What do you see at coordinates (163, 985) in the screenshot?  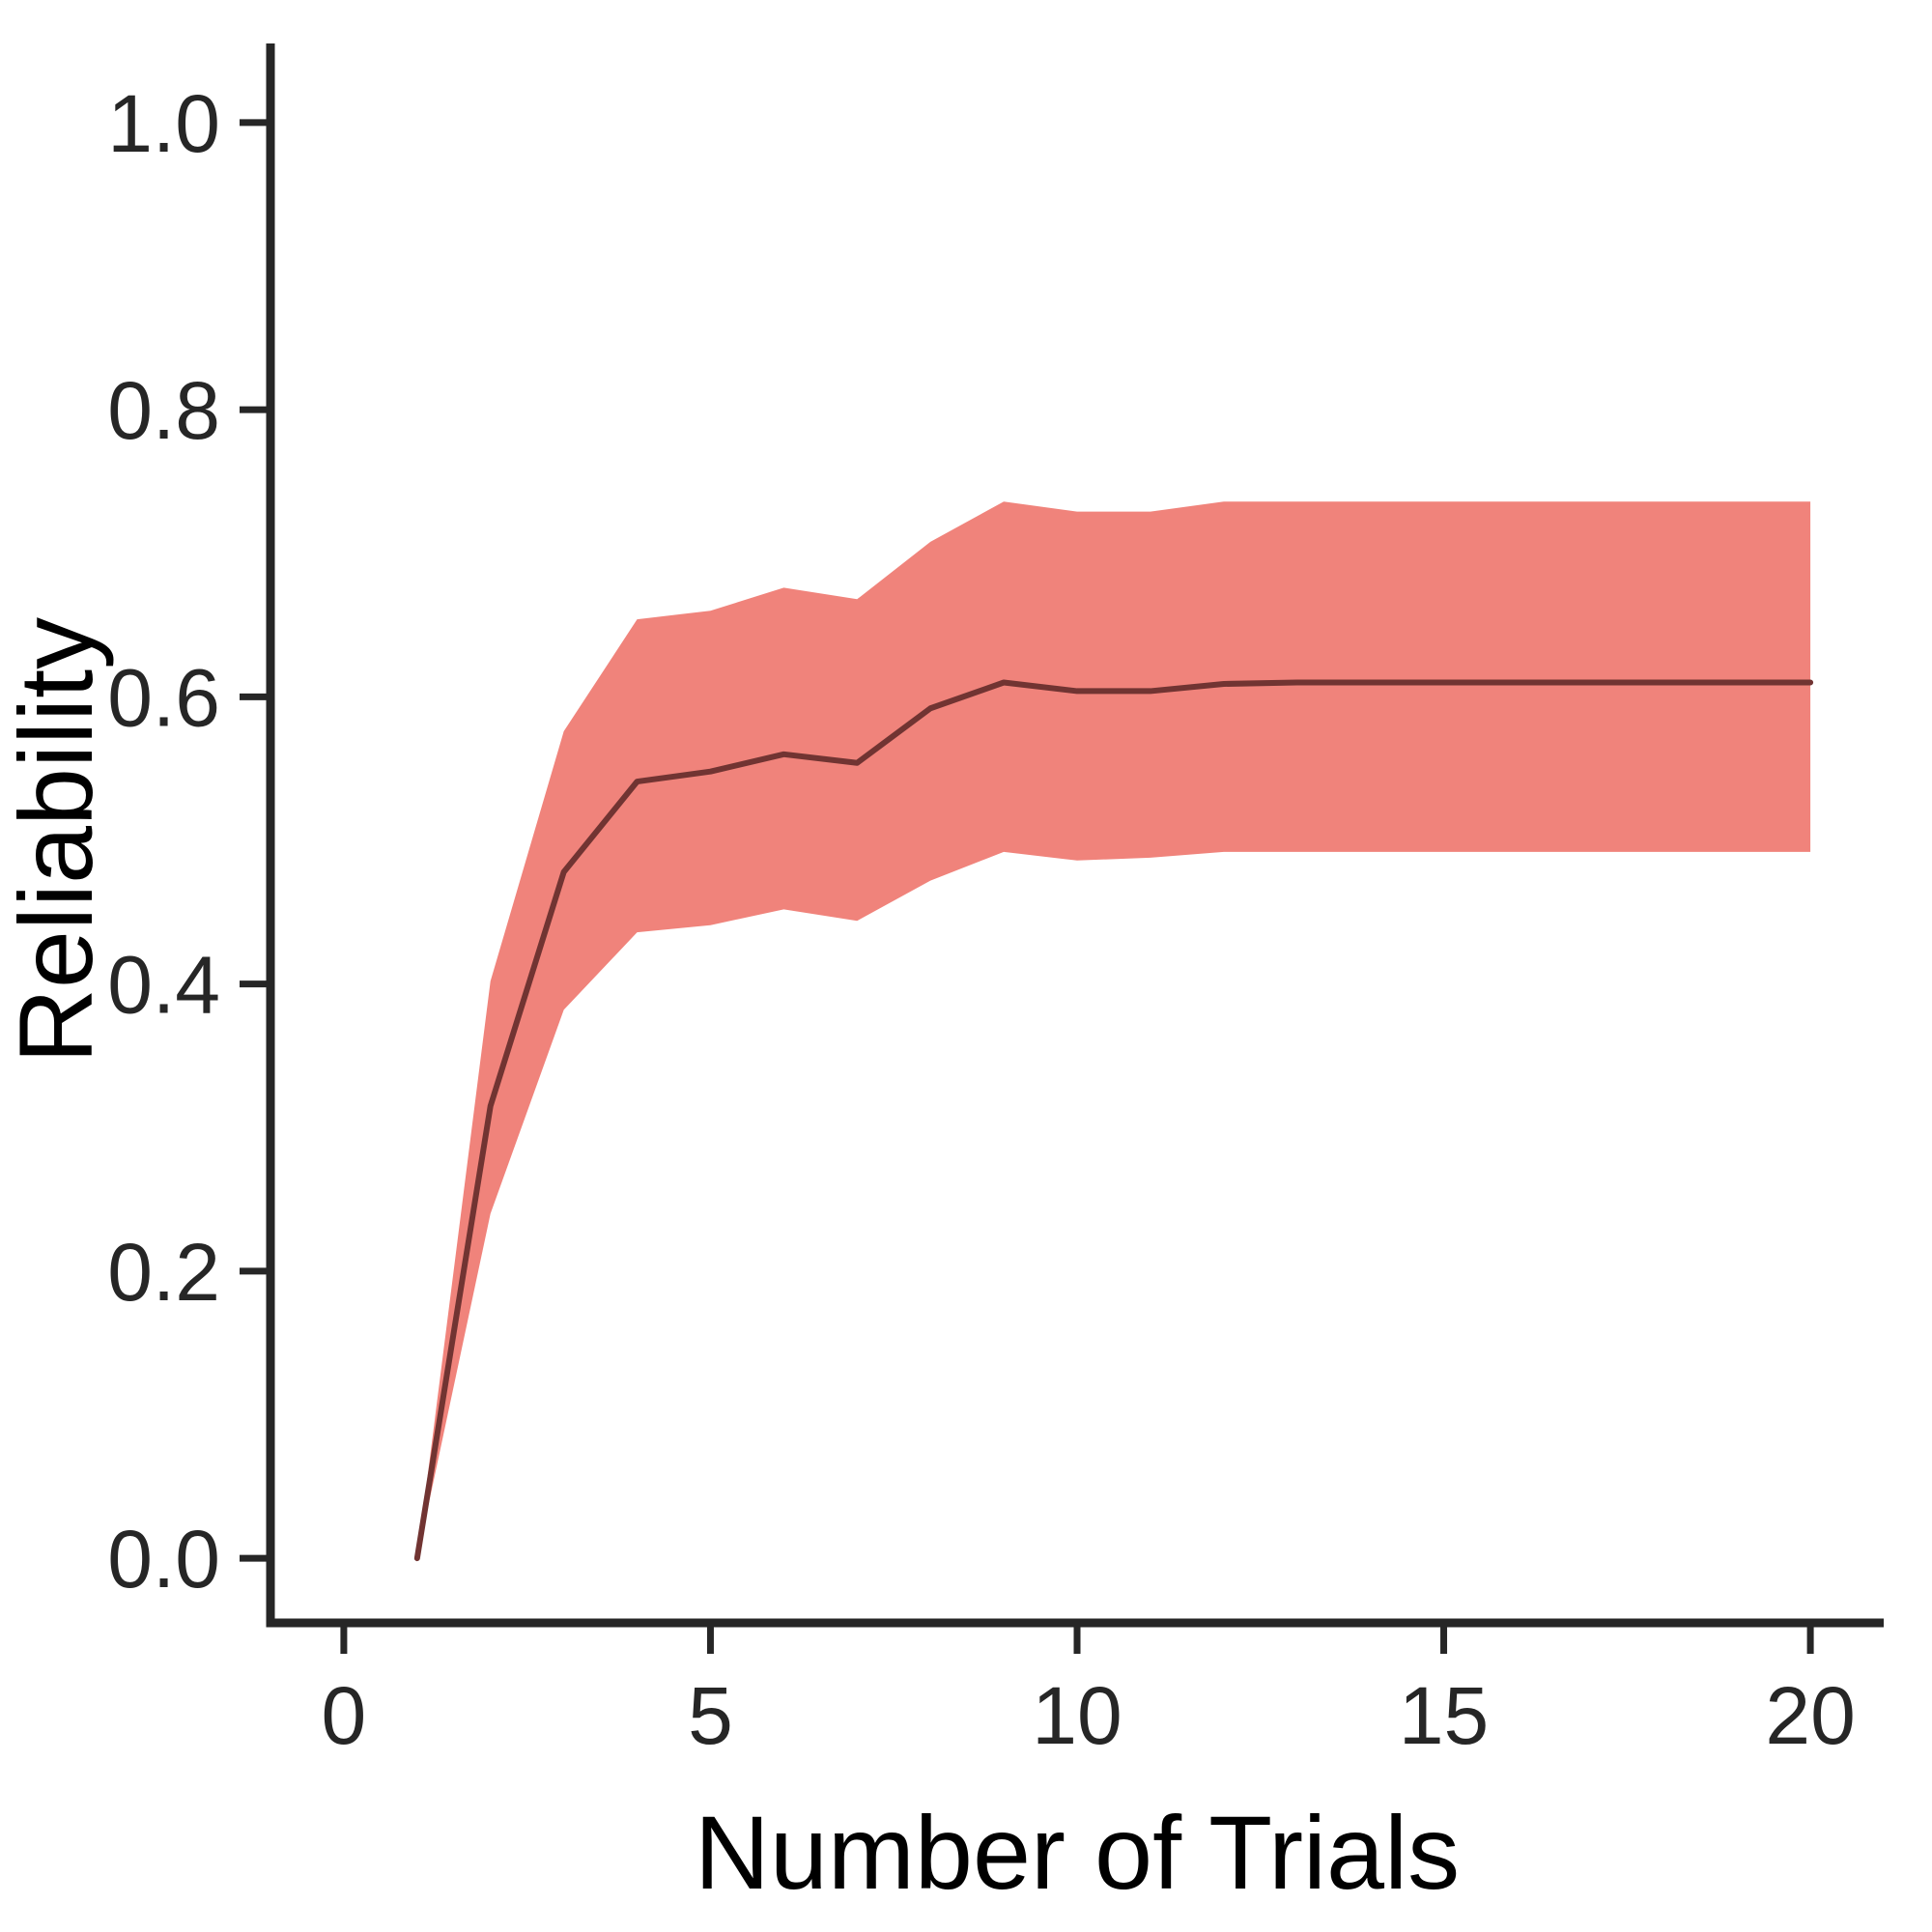 I see `y-tick-label: 0.4` at bounding box center [163, 985].